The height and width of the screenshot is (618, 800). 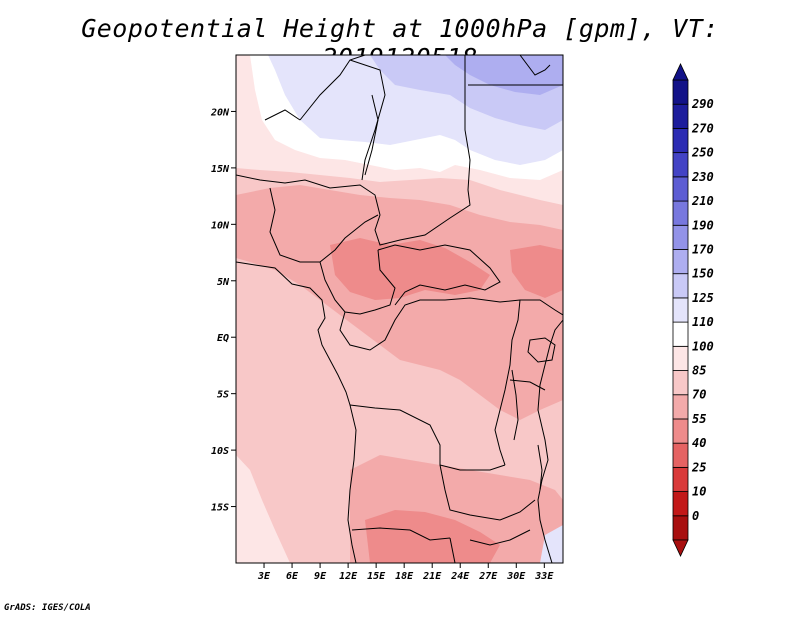 What do you see at coordinates (699, 443) in the screenshot?
I see `colorbar-label: 40` at bounding box center [699, 443].